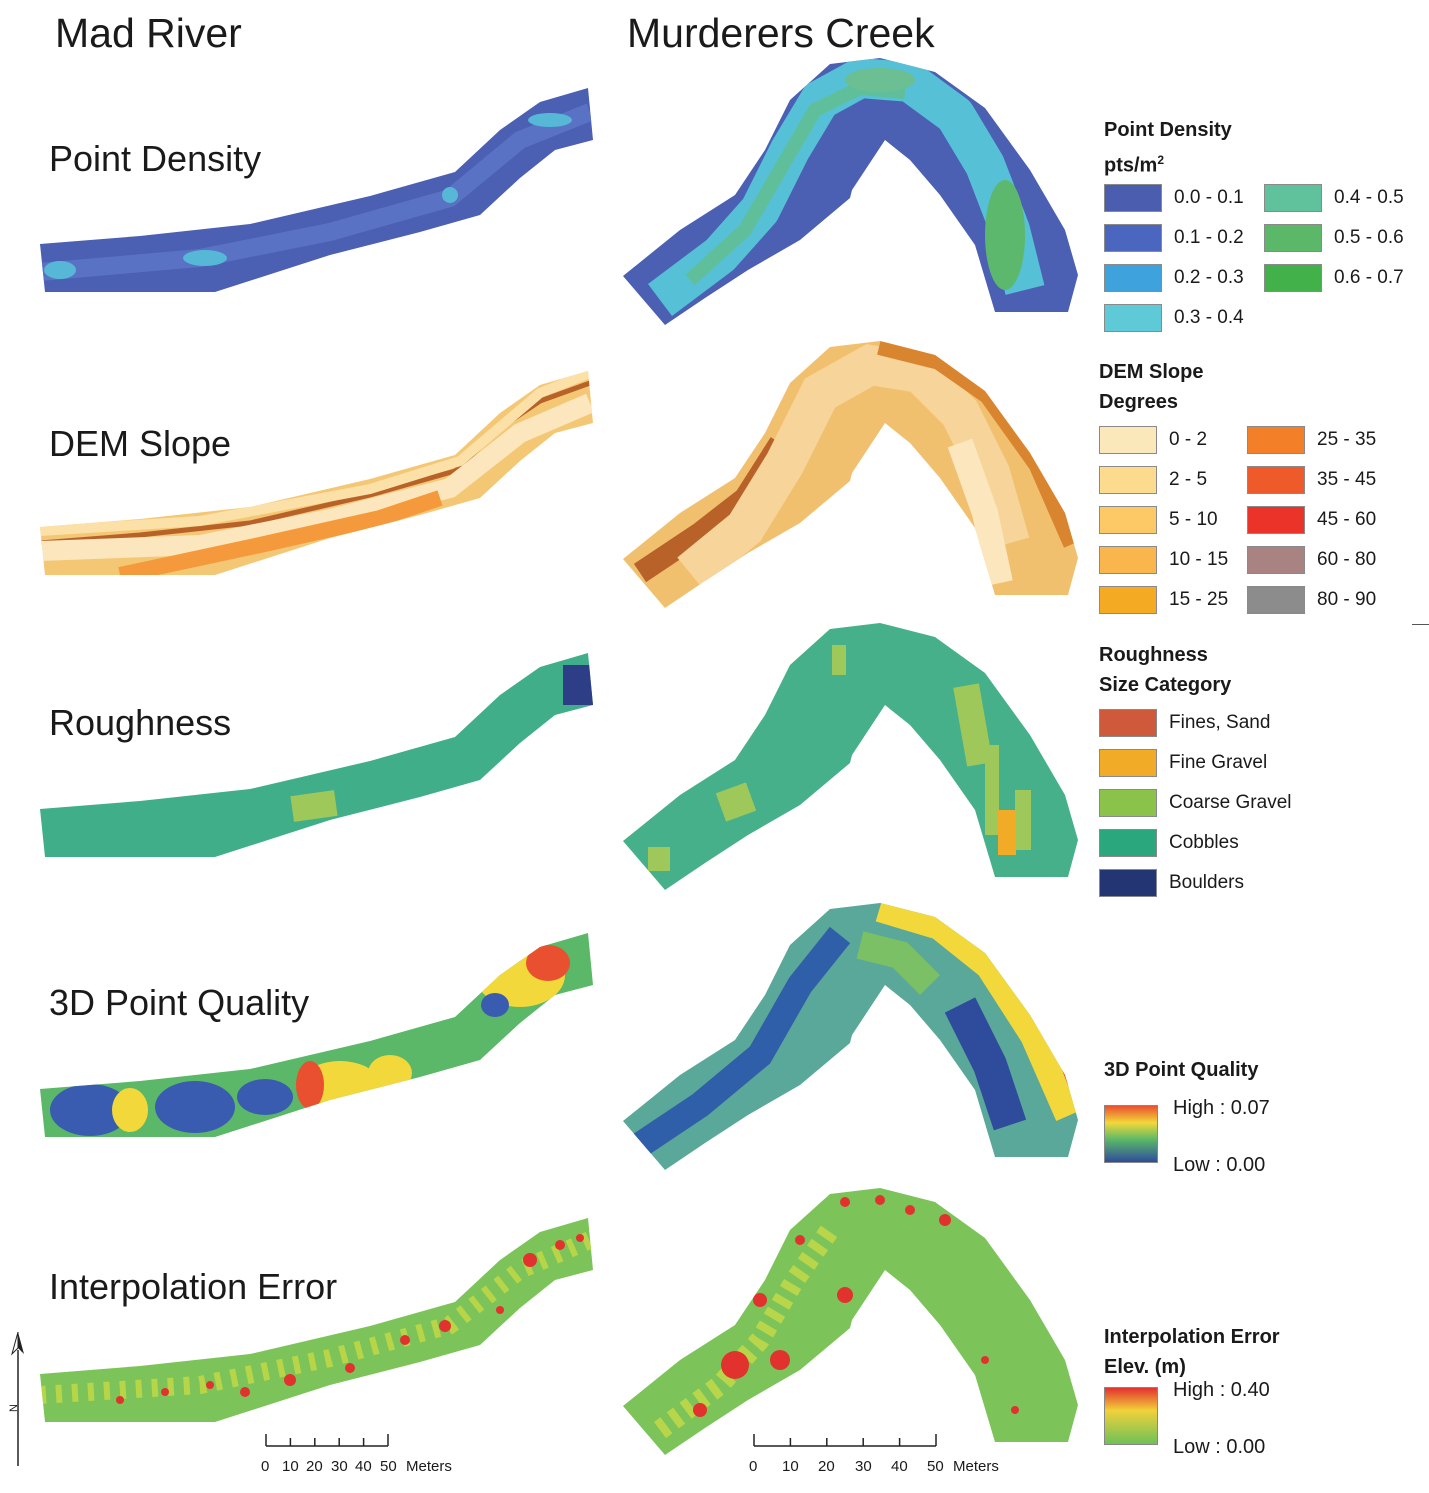  What do you see at coordinates (1311, 480) in the screenshot?
I see `legend-slope-item: 35 - 45` at bounding box center [1311, 480].